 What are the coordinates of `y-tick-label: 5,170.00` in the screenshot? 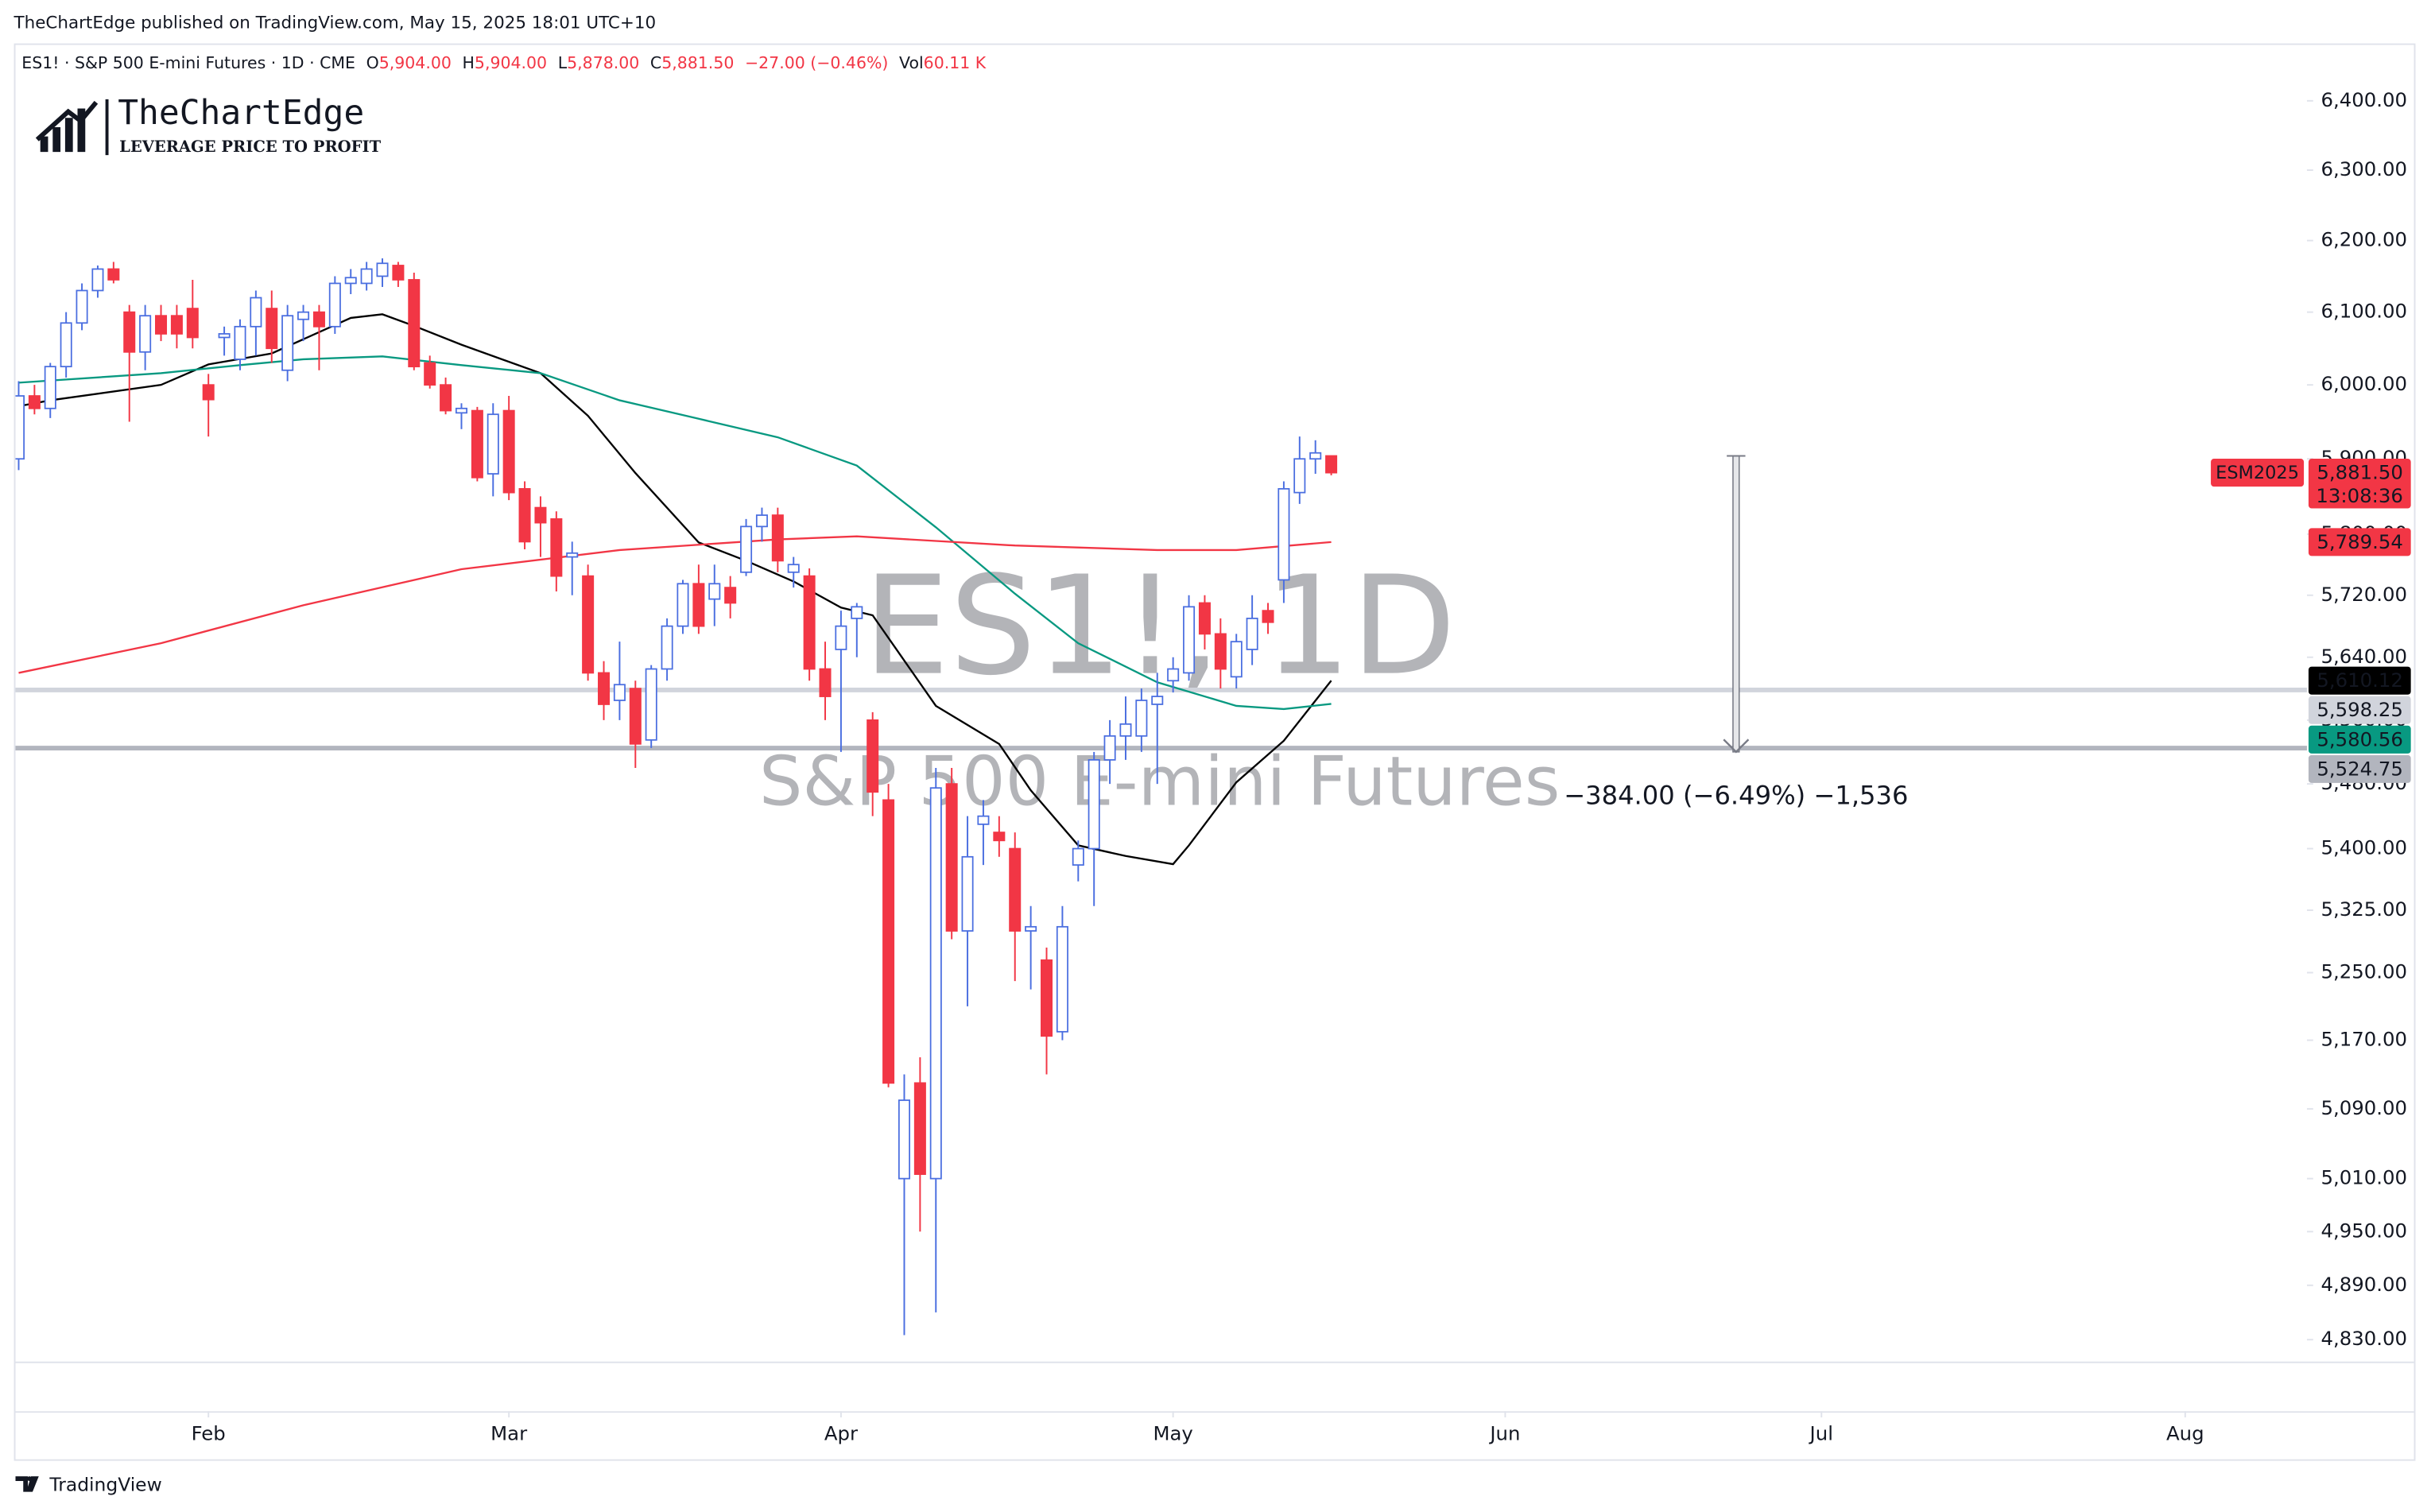 It's located at (2364, 1039).